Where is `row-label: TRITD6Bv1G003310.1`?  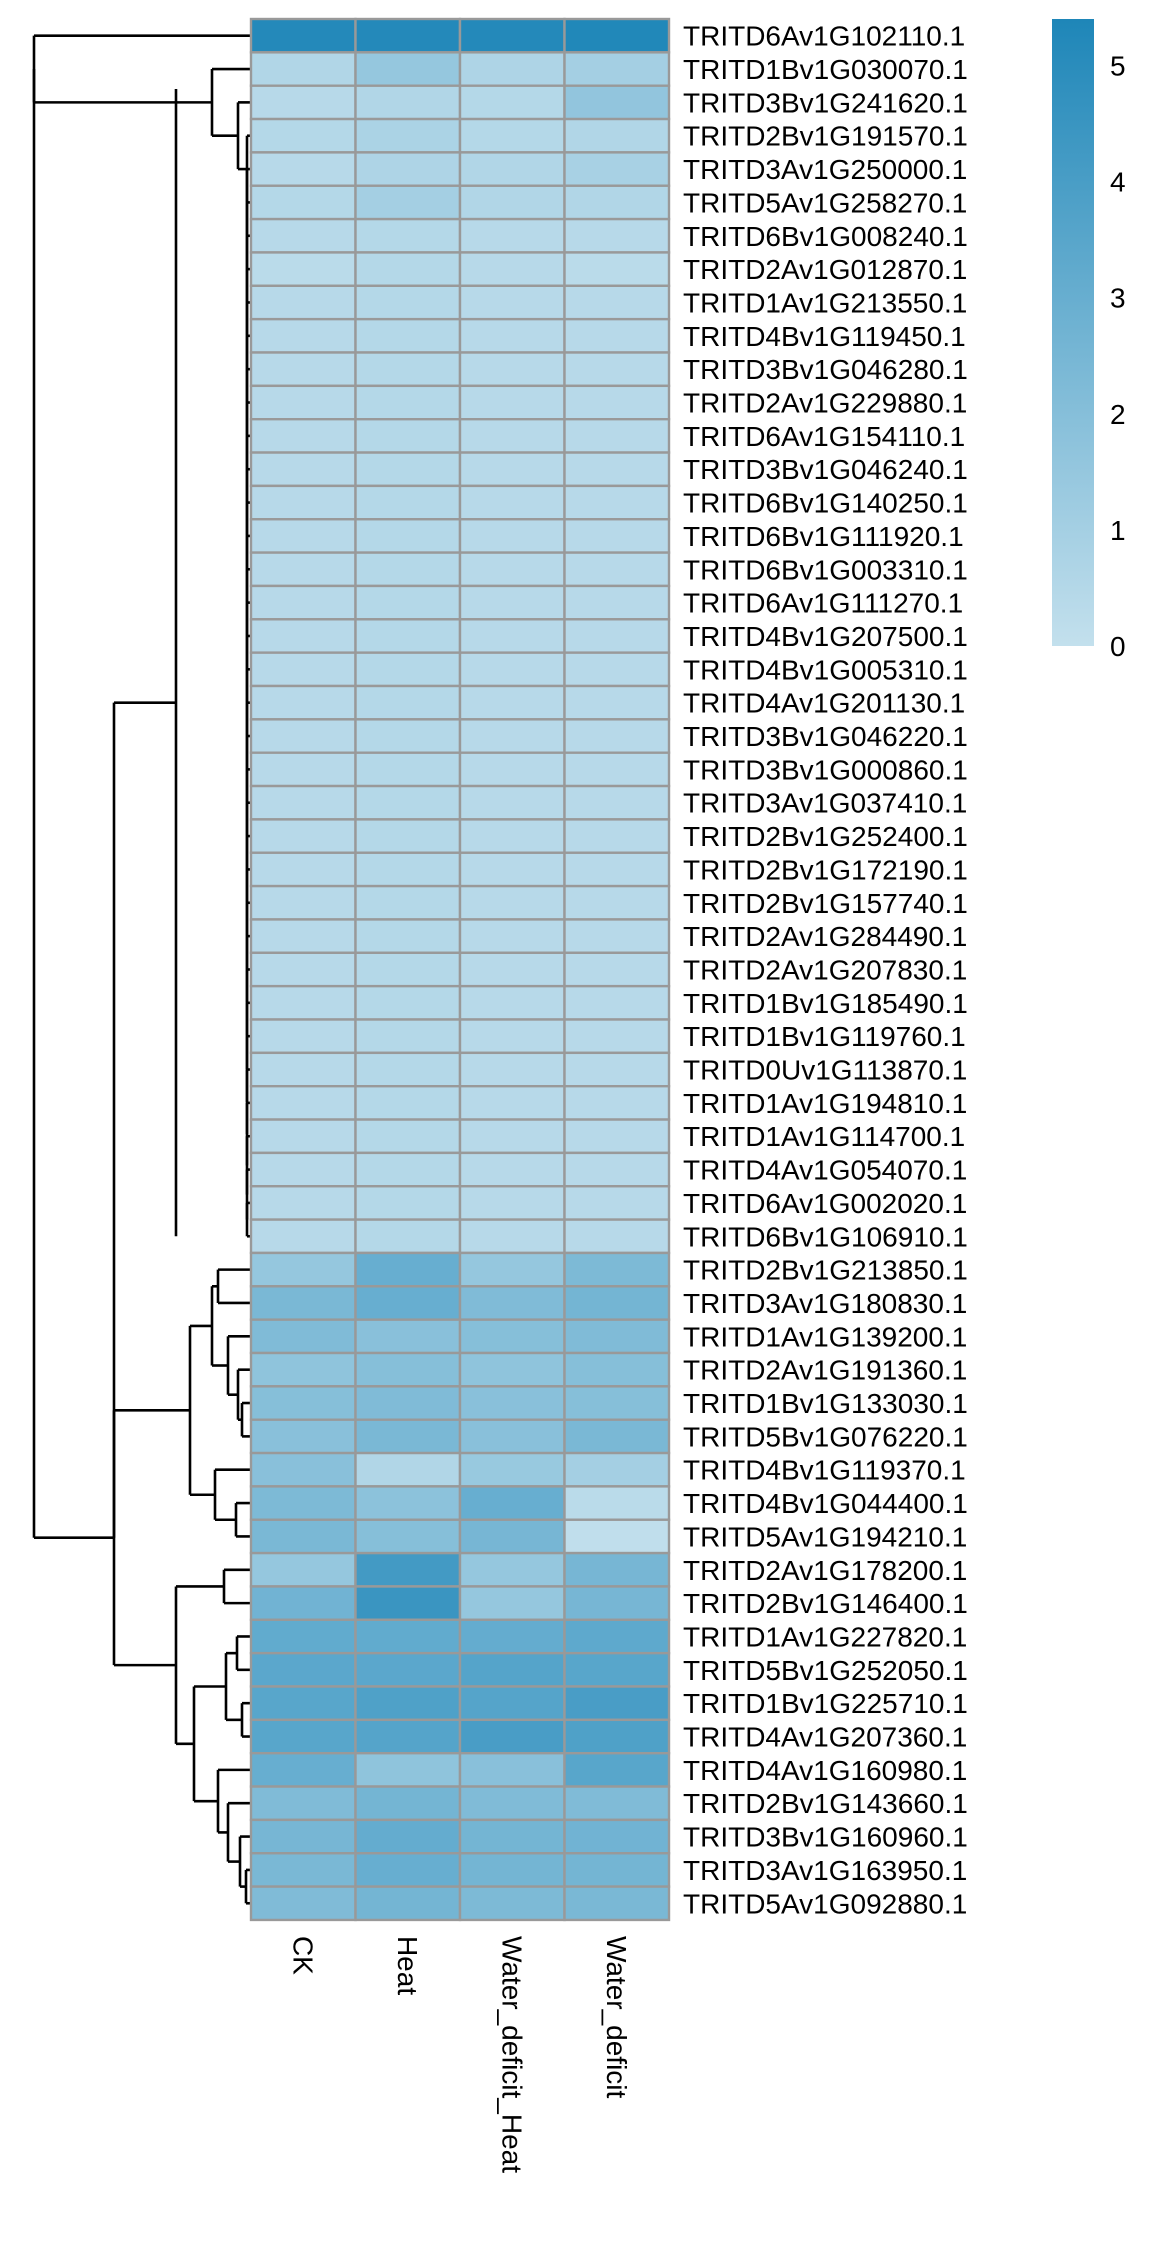 row-label: TRITD6Bv1G003310.1 is located at coordinates (825, 569).